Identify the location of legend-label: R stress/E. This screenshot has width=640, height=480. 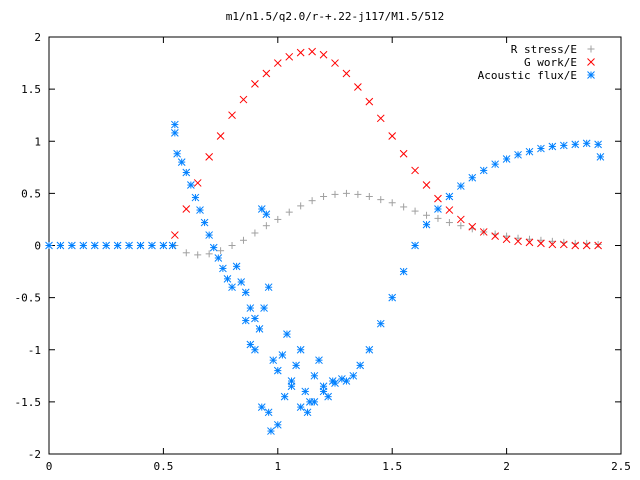
(544, 49).